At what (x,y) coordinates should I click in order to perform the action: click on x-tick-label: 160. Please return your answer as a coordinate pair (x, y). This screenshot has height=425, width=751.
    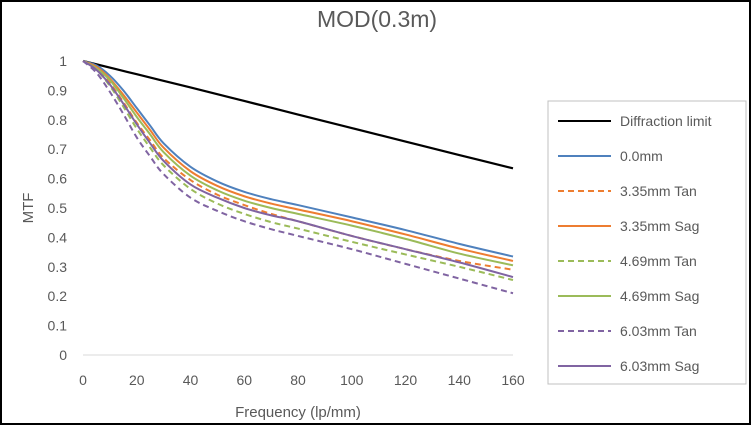
    Looking at the image, I should click on (513, 380).